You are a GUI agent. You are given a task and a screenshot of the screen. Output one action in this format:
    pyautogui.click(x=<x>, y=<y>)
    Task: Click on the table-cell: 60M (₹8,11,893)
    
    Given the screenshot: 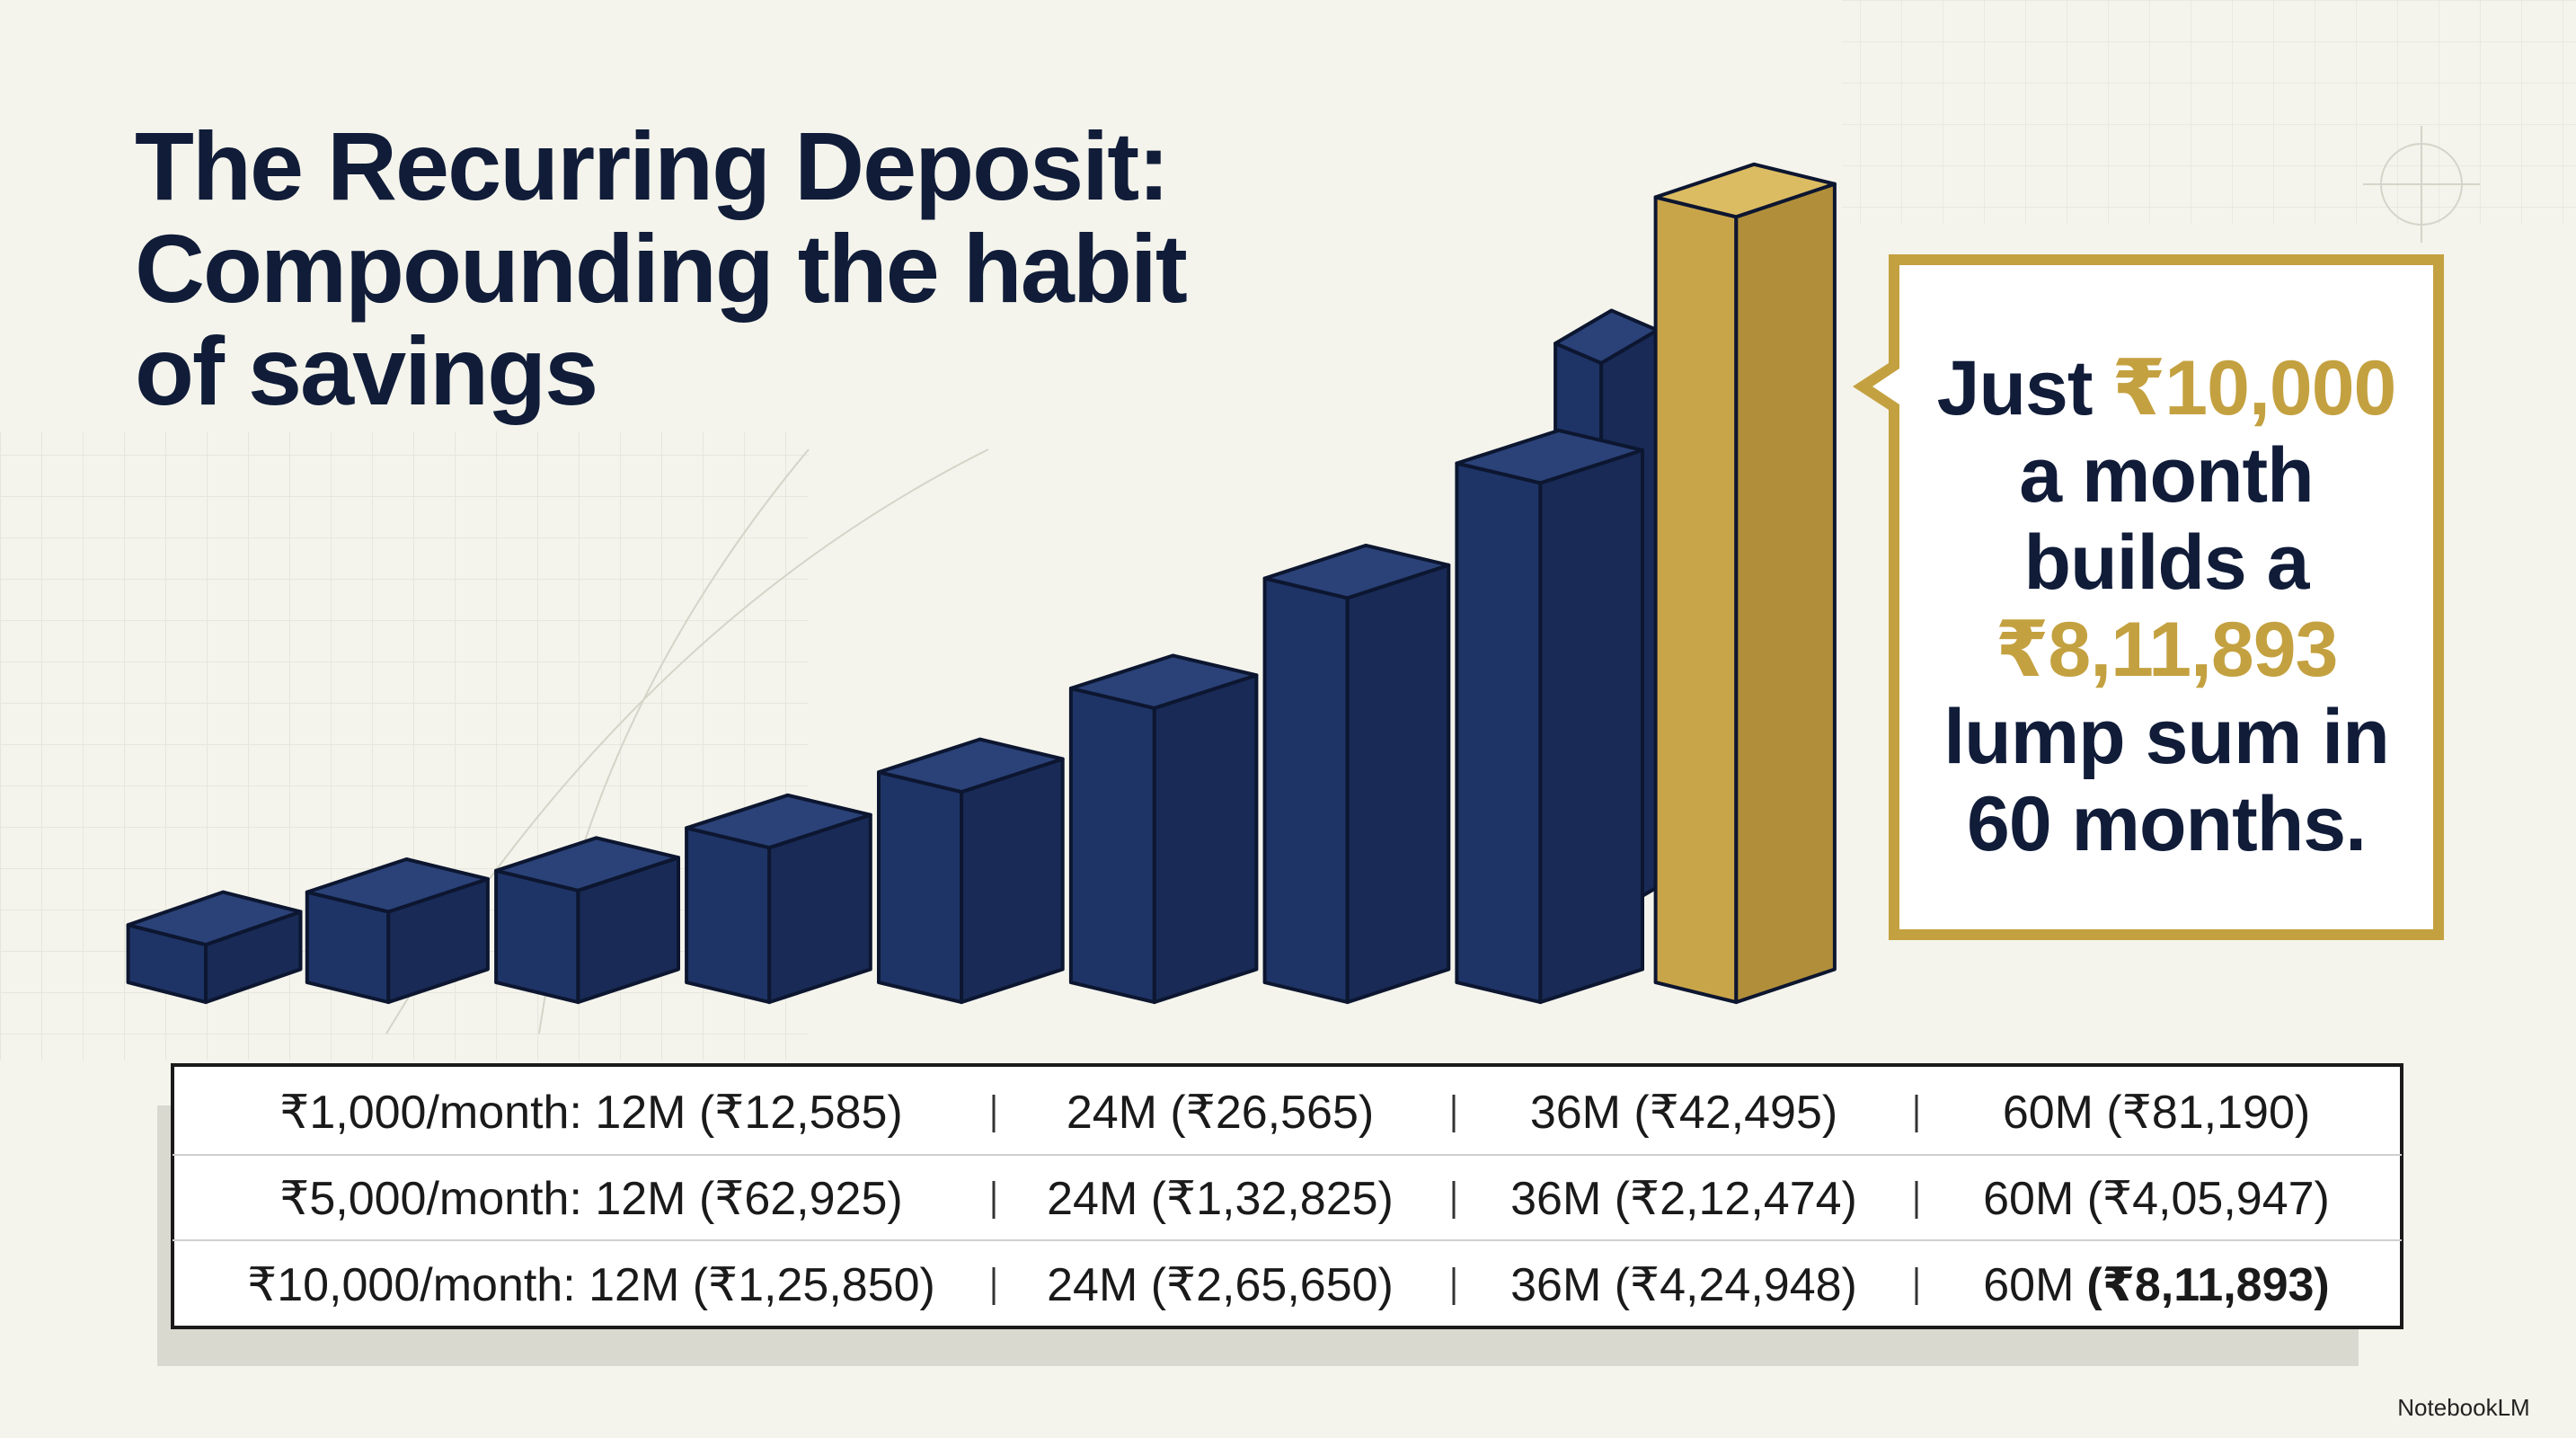 What is the action you would take?
    pyautogui.click(x=2156, y=1285)
    